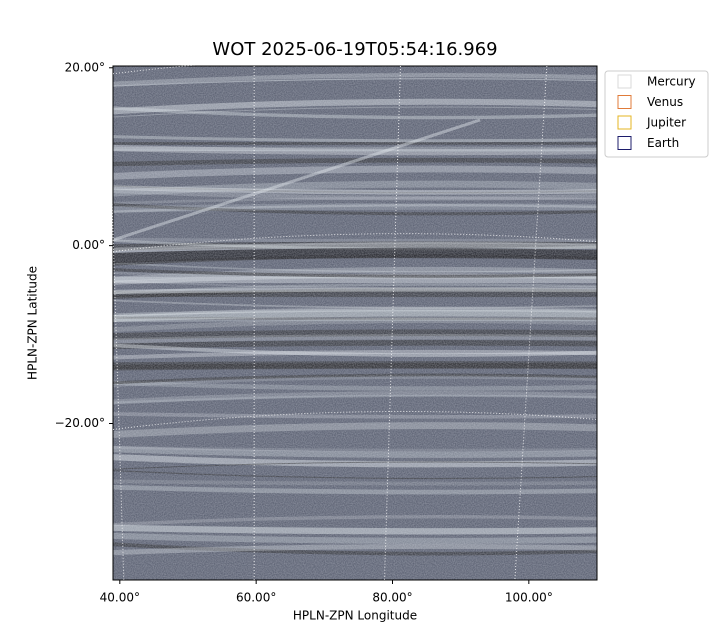 This screenshot has height=644, width=720. Describe the element at coordinates (392, 598) in the screenshot. I see `x-tick-label: 80.00°` at that location.